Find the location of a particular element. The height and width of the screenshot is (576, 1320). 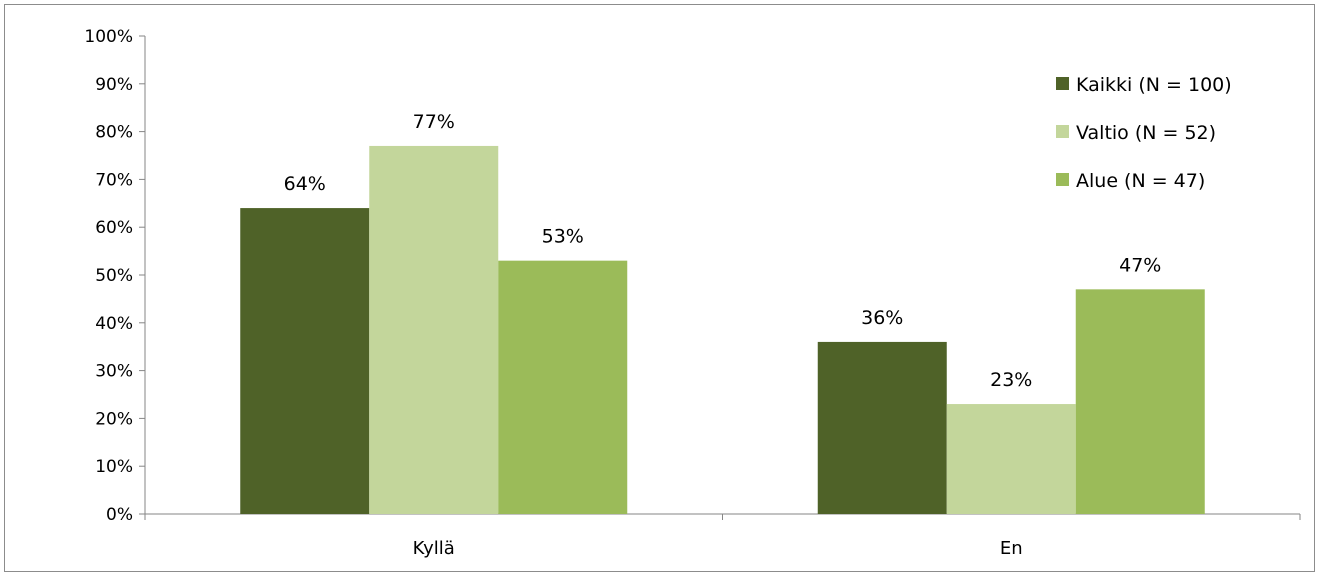

x-category-label: En is located at coordinates (1011, 548).